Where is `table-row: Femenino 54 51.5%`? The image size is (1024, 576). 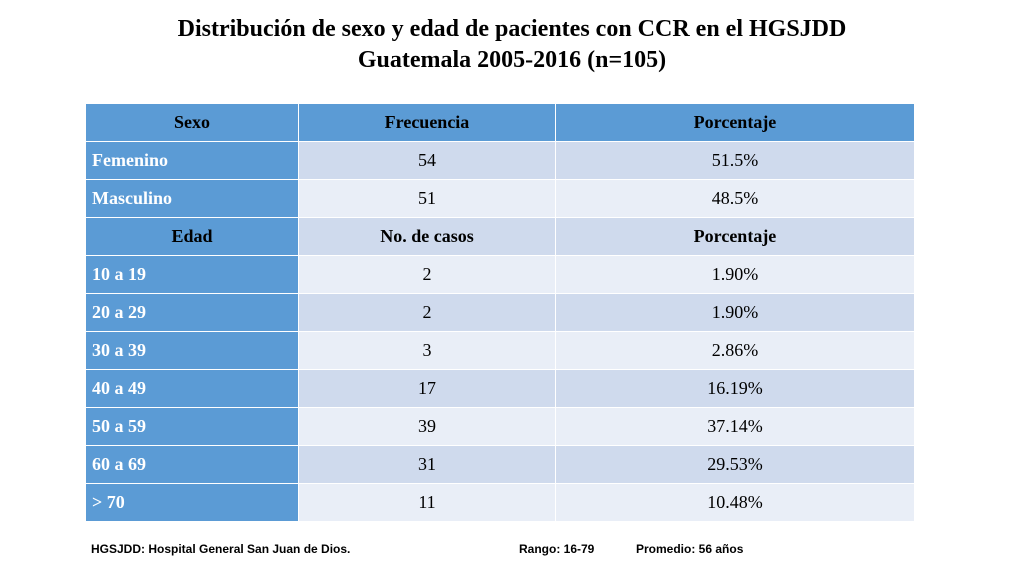
table-row: Femenino 54 51.5% is located at coordinates (500, 160).